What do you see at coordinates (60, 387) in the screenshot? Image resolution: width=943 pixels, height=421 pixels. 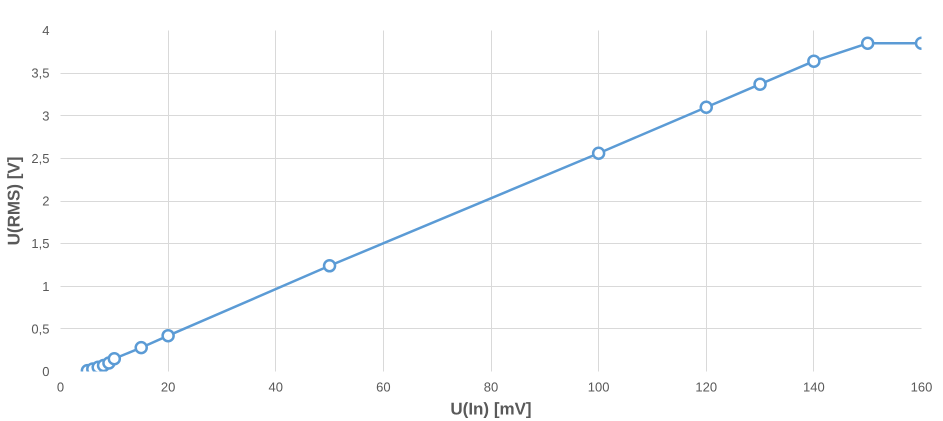 I see `x-tick-label: 0` at bounding box center [60, 387].